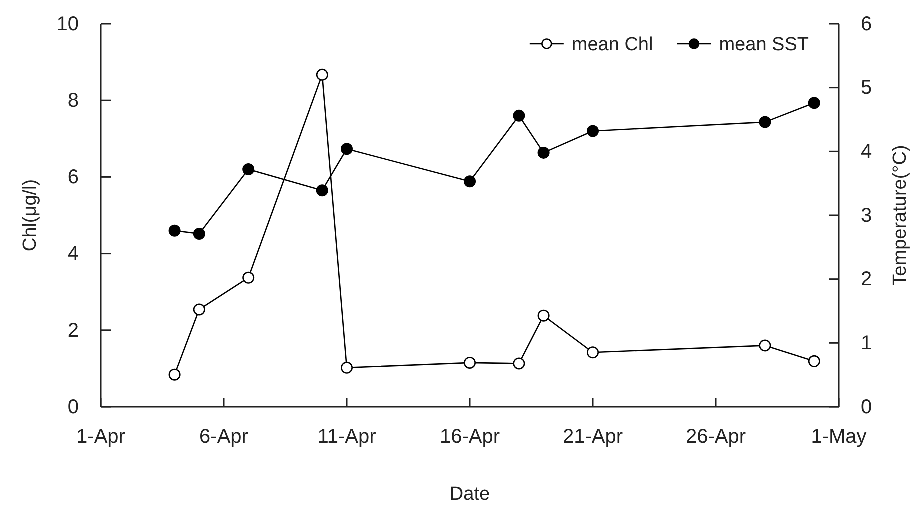 The width and height of the screenshot is (922, 508). I want to click on legend-label: mean SST, so click(764, 45).